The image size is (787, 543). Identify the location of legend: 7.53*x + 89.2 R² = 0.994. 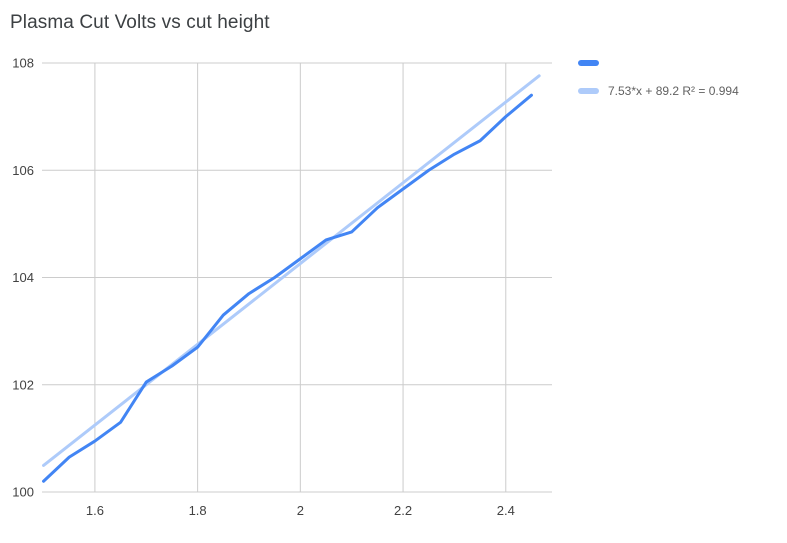
(658, 84).